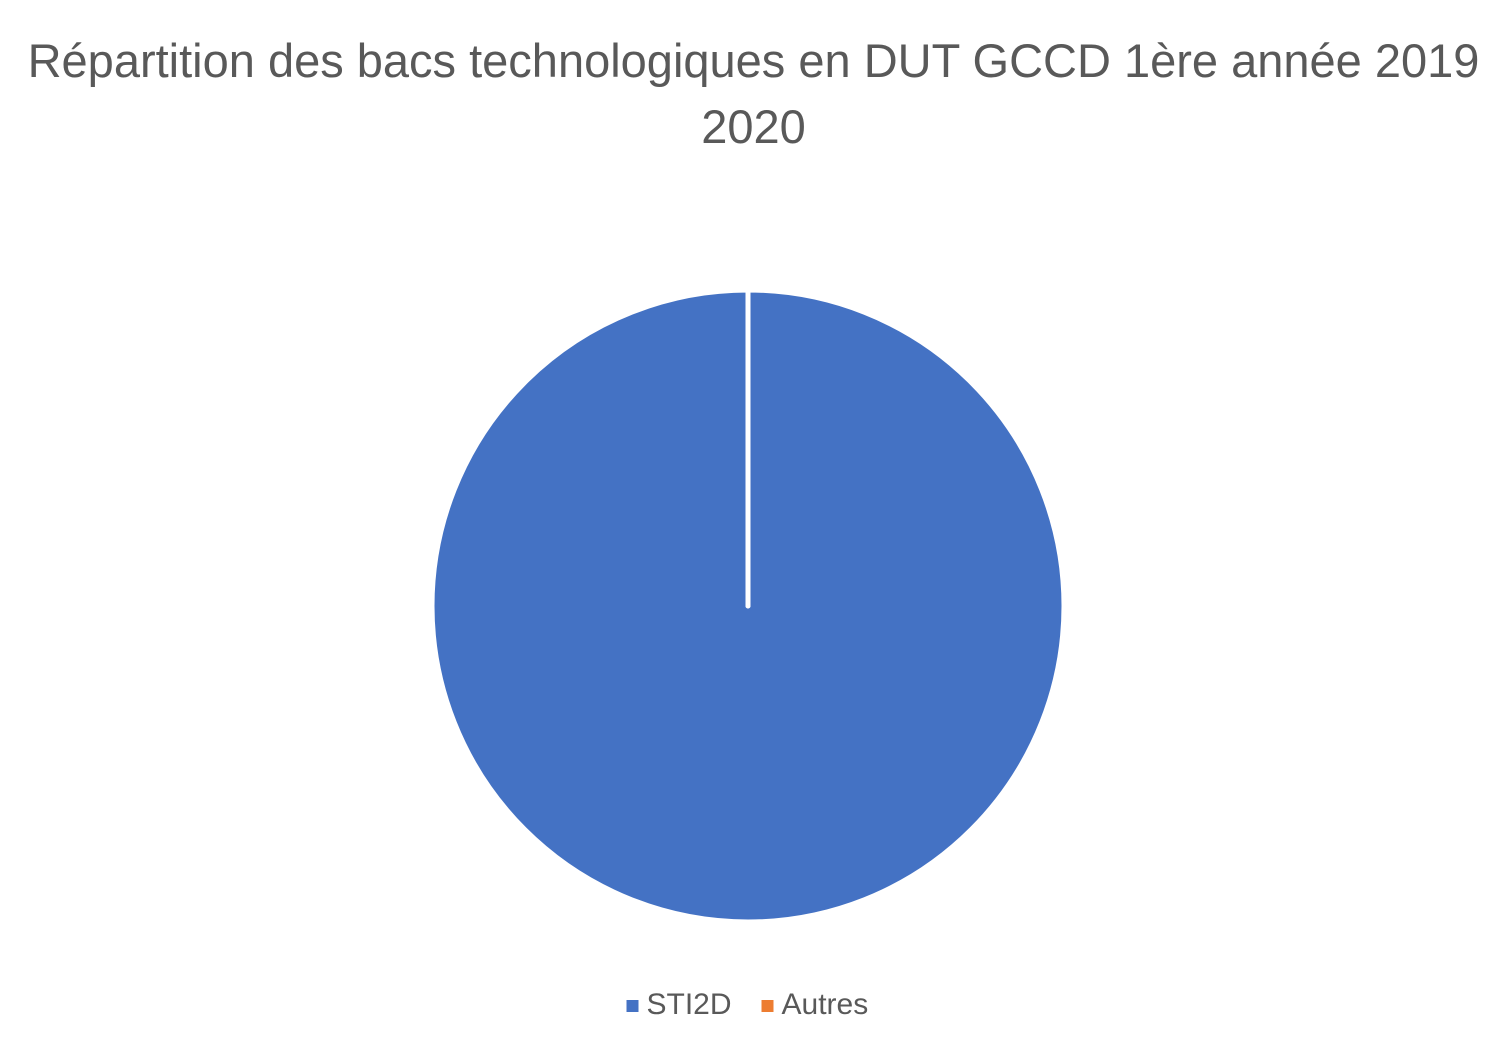 The image size is (1507, 1050). Describe the element at coordinates (689, 1004) in the screenshot. I see `legend-label: STI2D` at that location.